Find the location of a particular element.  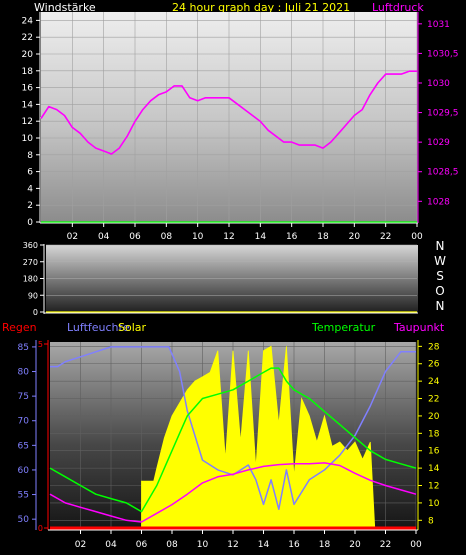

right-axis-tick-label: 1030 is located at coordinates (438, 84).